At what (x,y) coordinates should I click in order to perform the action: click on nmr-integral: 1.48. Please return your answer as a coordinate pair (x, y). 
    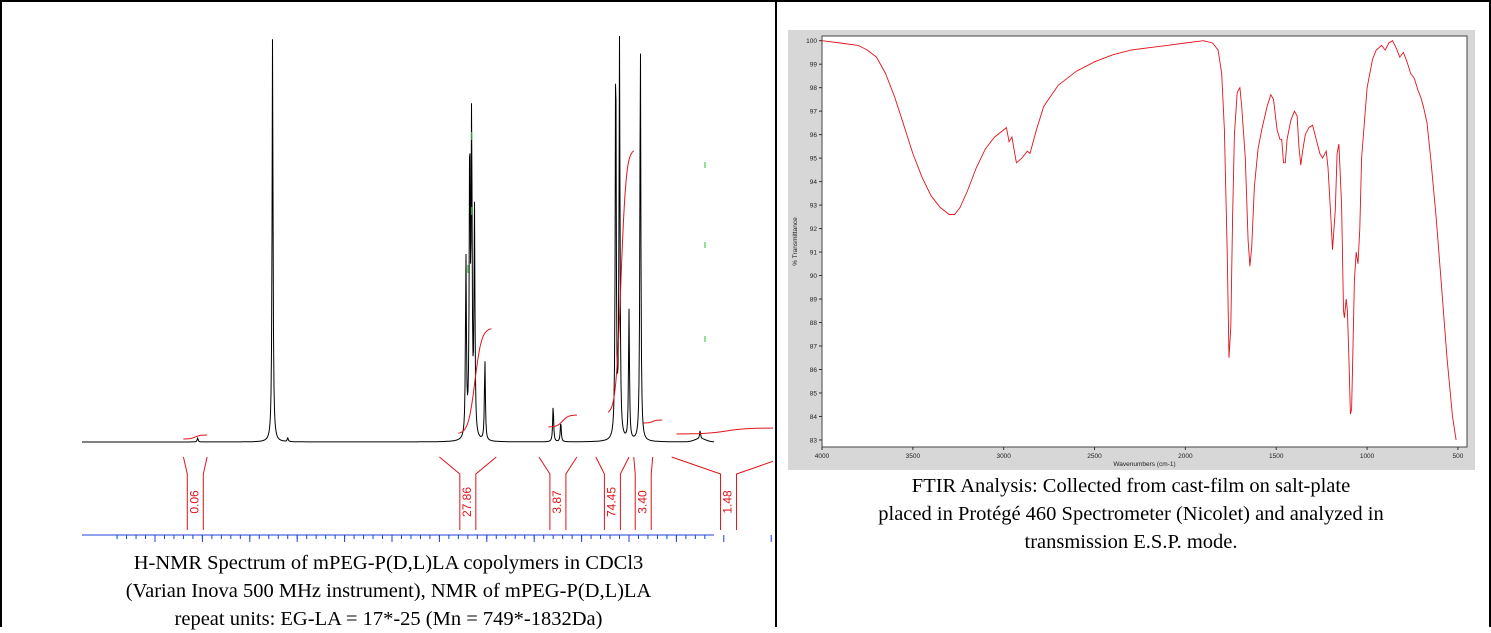
    Looking at the image, I should click on (722, 493).